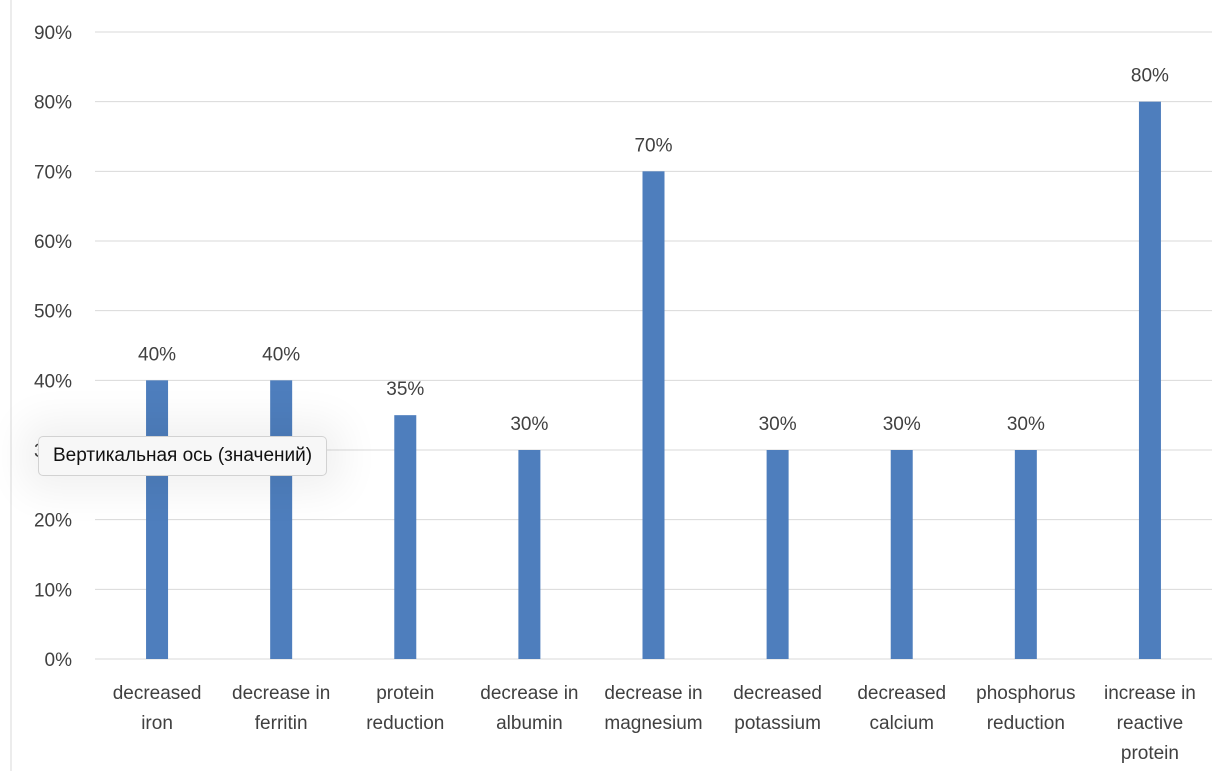  What do you see at coordinates (777, 723) in the screenshot?
I see `x-tick-label: potassium` at bounding box center [777, 723].